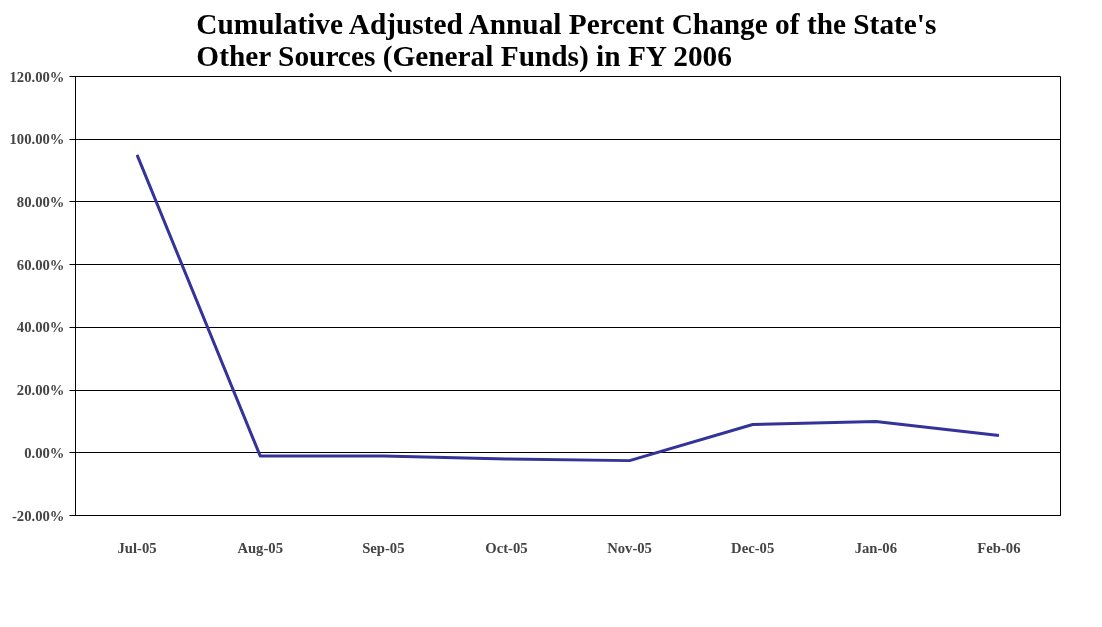 This screenshot has width=1102, height=627. What do you see at coordinates (40, 264) in the screenshot?
I see `y-tick-label: 60.00%` at bounding box center [40, 264].